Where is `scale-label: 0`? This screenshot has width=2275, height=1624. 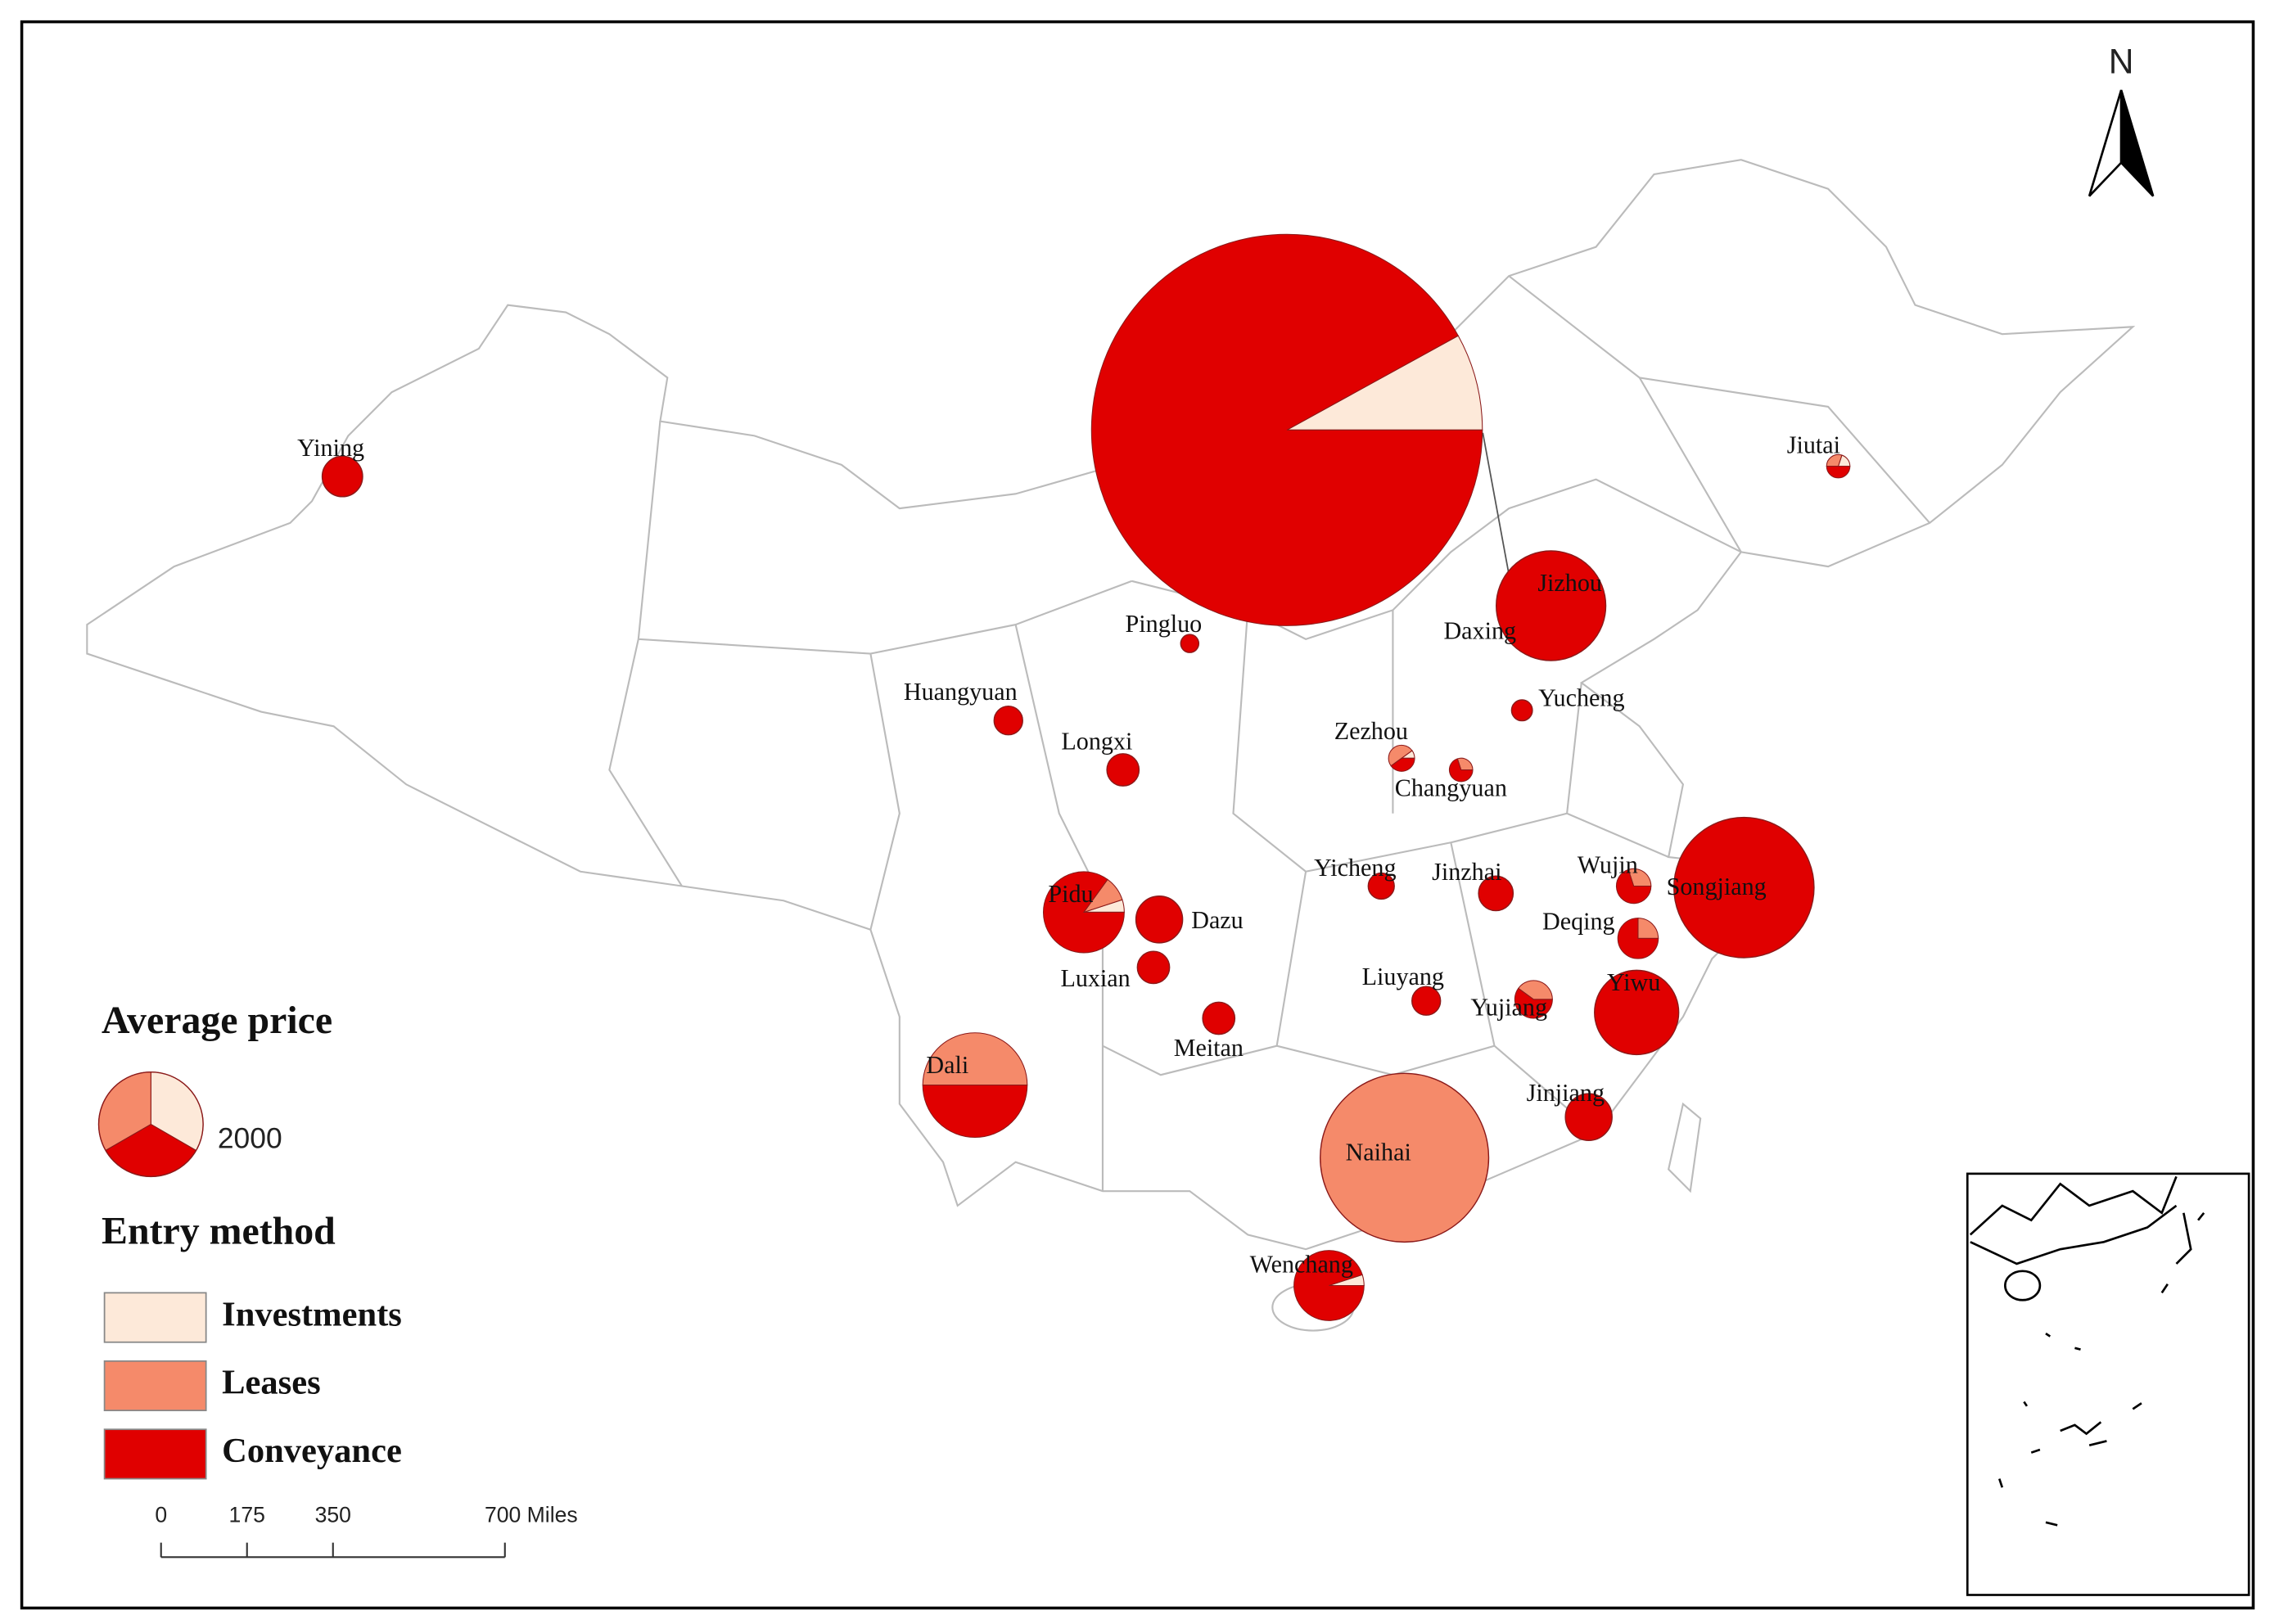 scale-label: 0 is located at coordinates (161, 1515).